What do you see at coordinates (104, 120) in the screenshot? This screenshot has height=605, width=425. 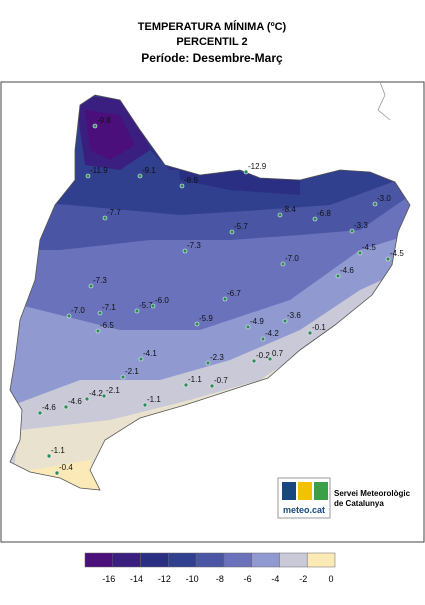 I see `station-label: -9.8` at bounding box center [104, 120].